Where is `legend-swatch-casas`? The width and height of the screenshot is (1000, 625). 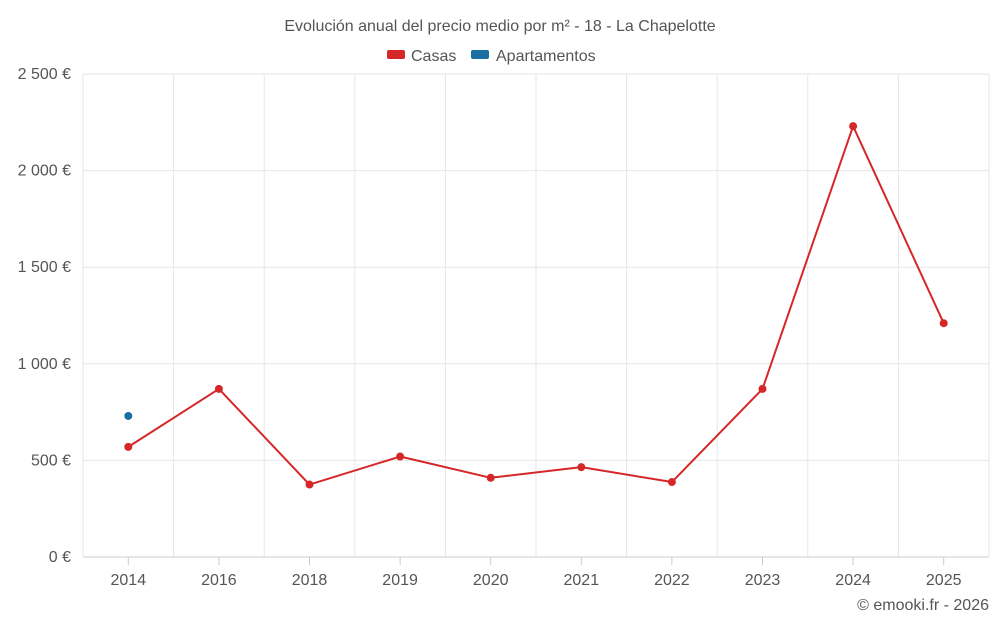 legend-swatch-casas is located at coordinates (396, 54).